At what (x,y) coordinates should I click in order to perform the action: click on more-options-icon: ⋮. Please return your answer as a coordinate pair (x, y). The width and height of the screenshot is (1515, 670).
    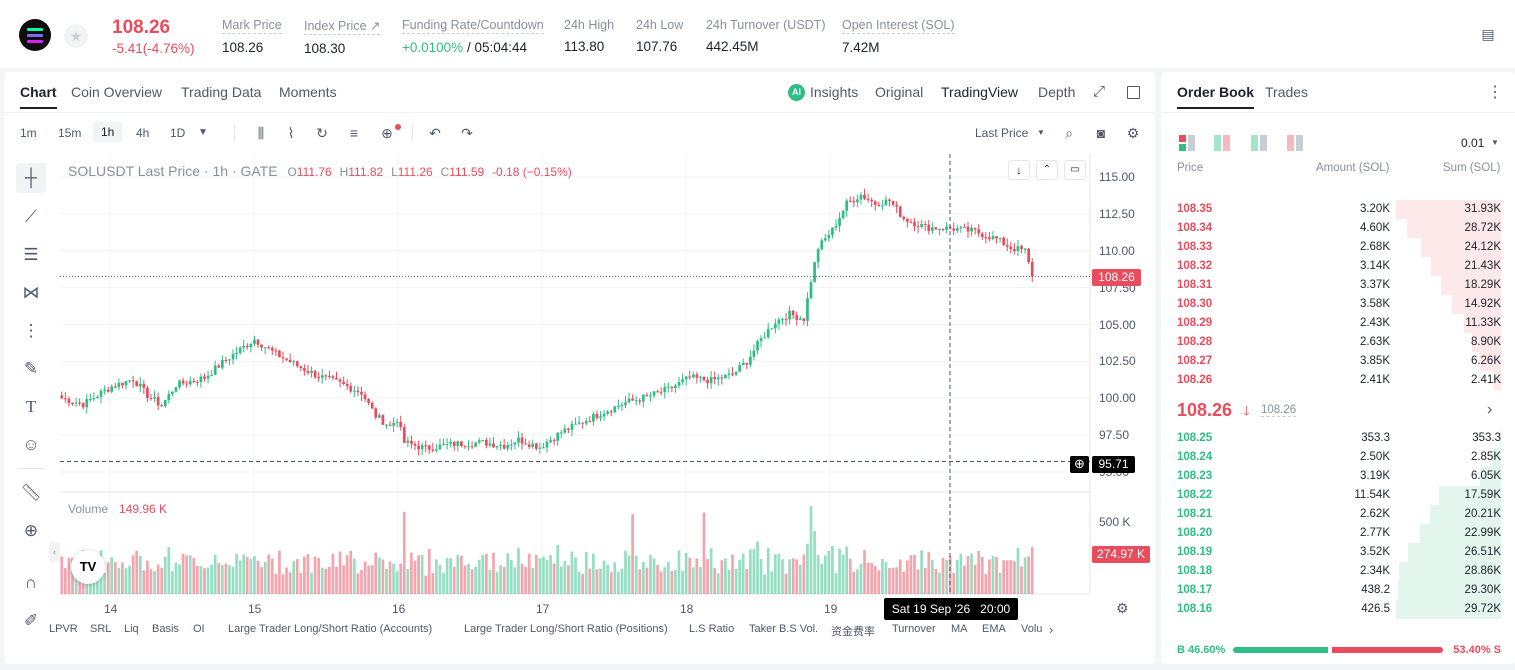
    Looking at the image, I should click on (1495, 92).